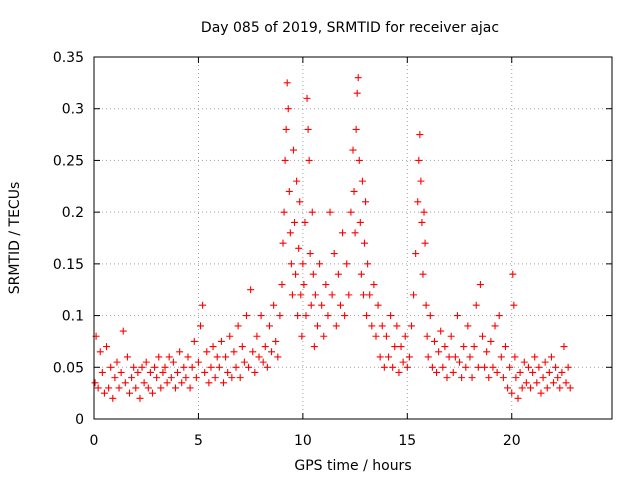  I want to click on y-tick-label: 0.1, so click(73, 317).